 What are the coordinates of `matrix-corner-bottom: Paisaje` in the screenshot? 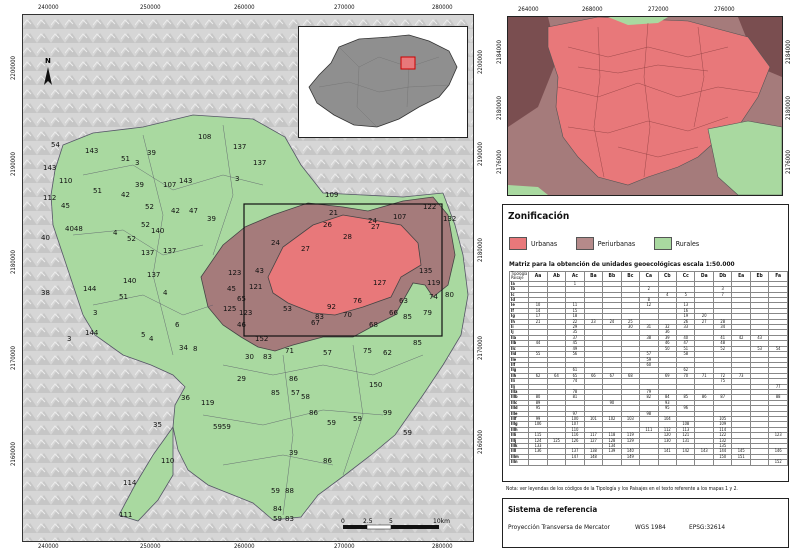 It's located at (517, 278).